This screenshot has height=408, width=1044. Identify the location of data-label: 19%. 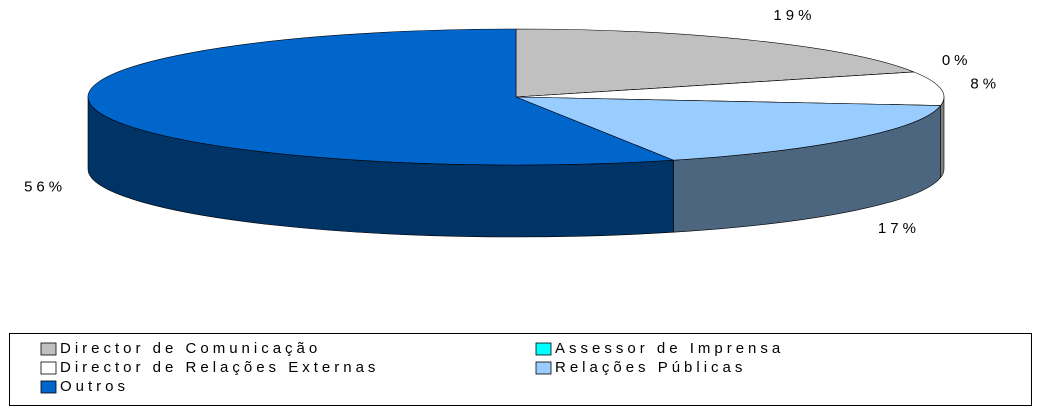
(794, 15).